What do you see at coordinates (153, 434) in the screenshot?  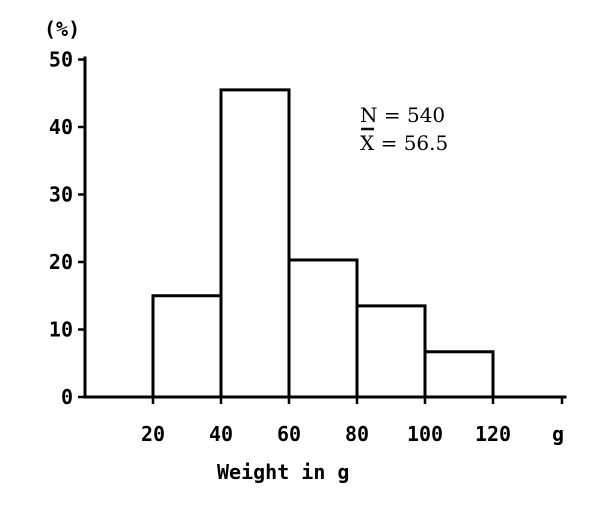 I see `x-tick-label: 20` at bounding box center [153, 434].